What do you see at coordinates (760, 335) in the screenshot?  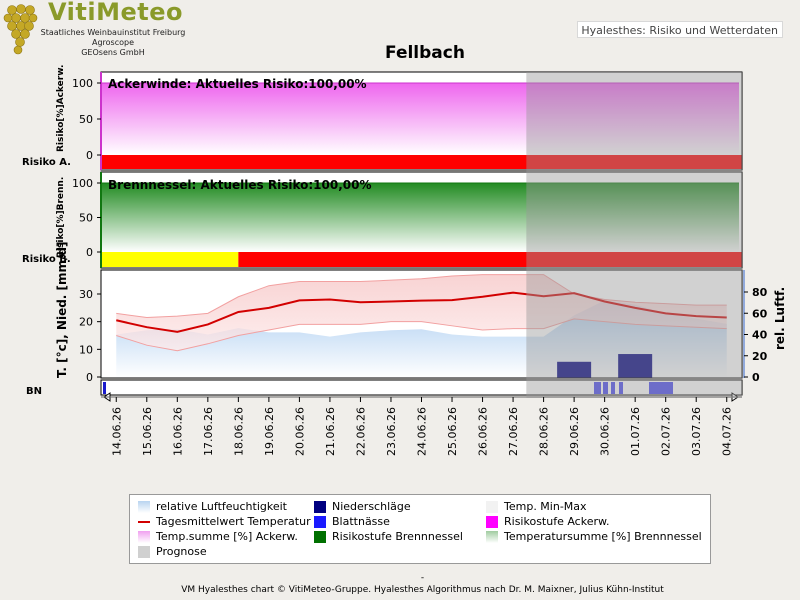 I see `weather-right-tick-label: 40` at bounding box center [760, 335].